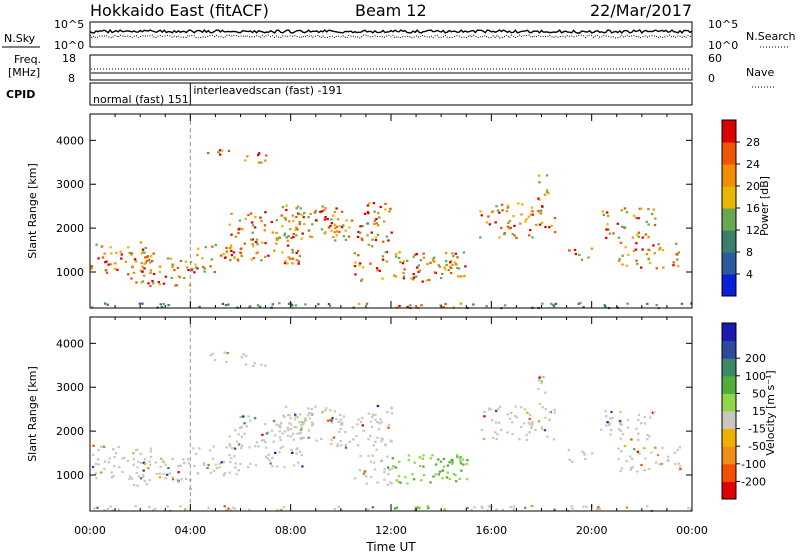 The image size is (800, 554). What do you see at coordinates (692, 530) in the screenshot?
I see `x-tick-label: 00:00` at bounding box center [692, 530].